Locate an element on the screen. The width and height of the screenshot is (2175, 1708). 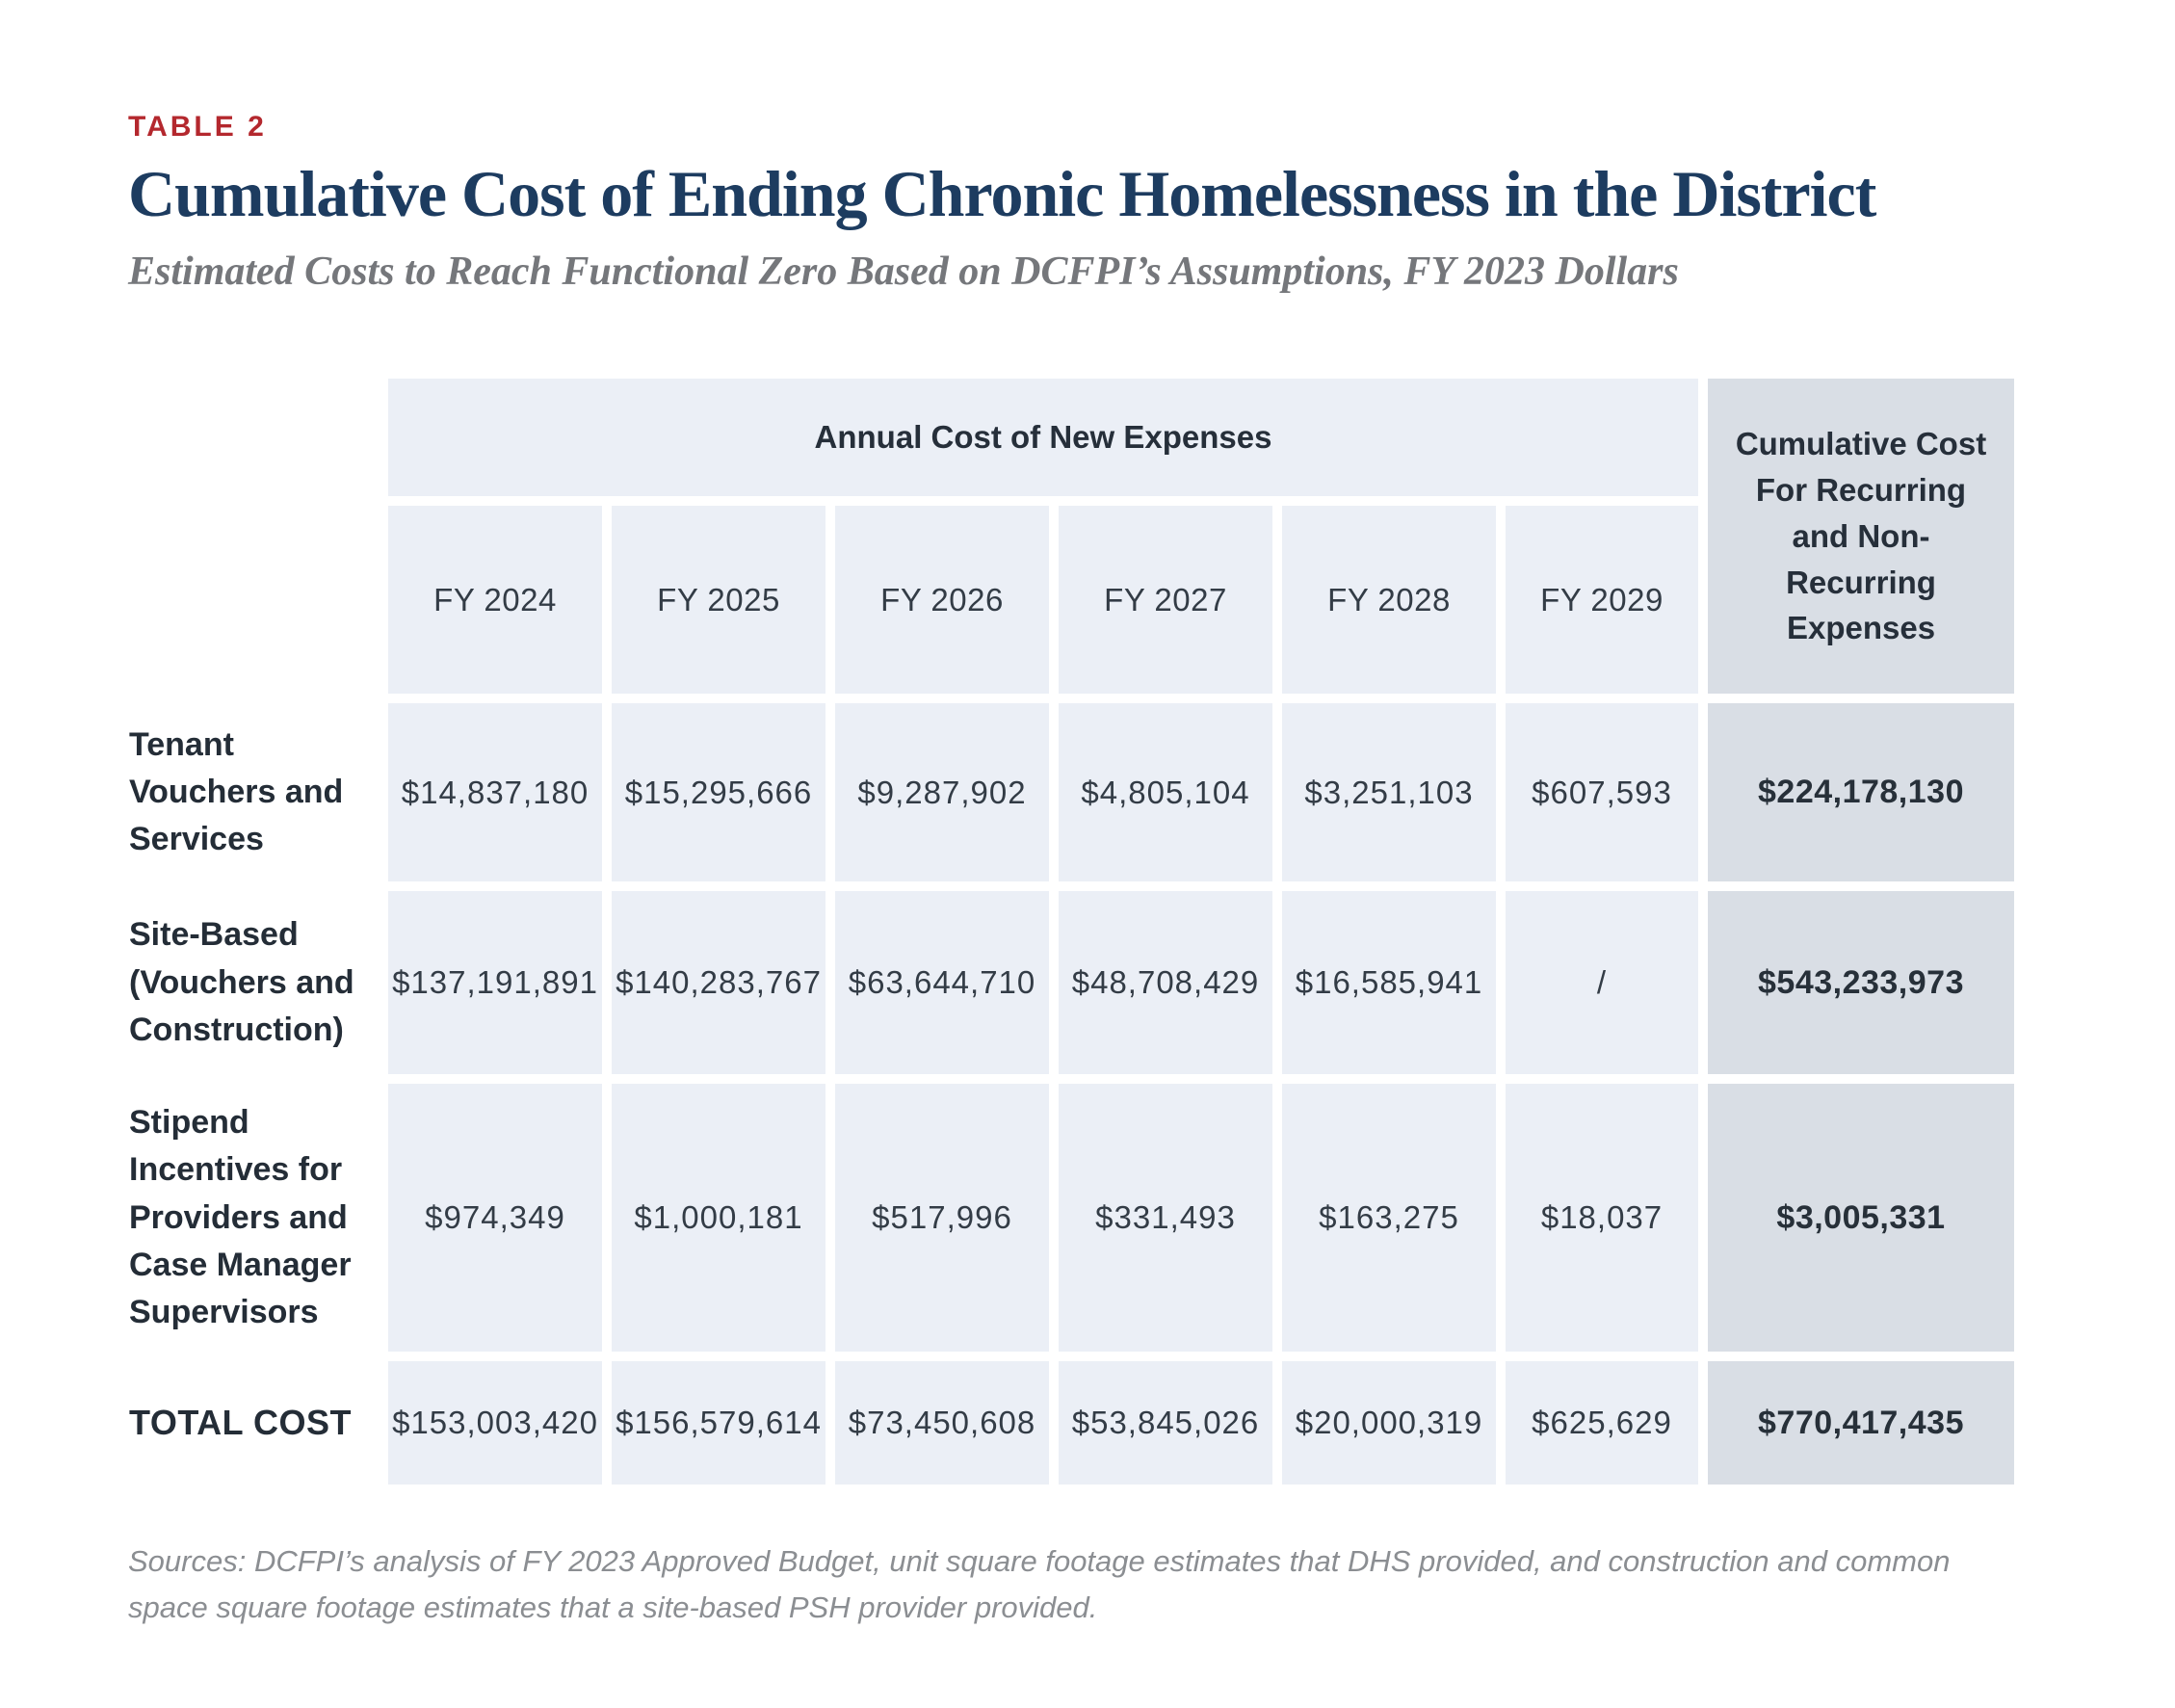
table-cell: $18,037 is located at coordinates (1602, 1219).